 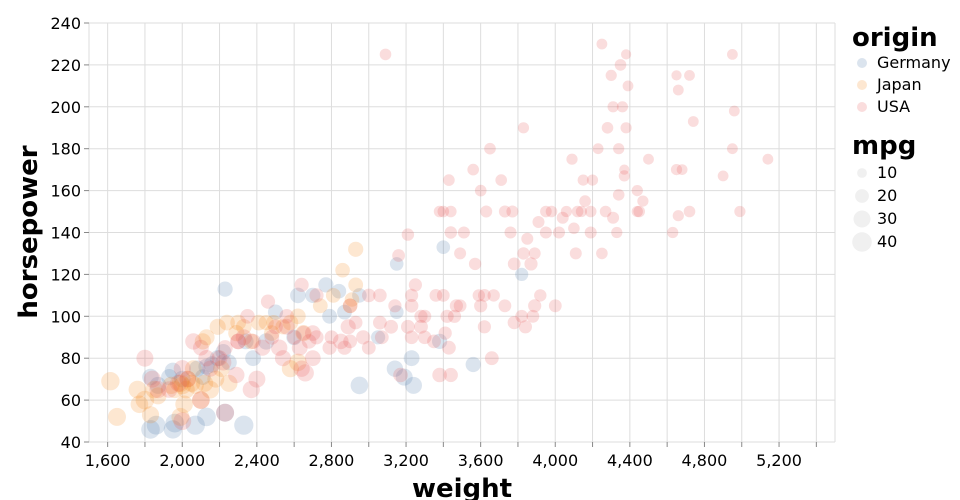 I want to click on y-axis-title: horsepower, so click(x=29, y=231).